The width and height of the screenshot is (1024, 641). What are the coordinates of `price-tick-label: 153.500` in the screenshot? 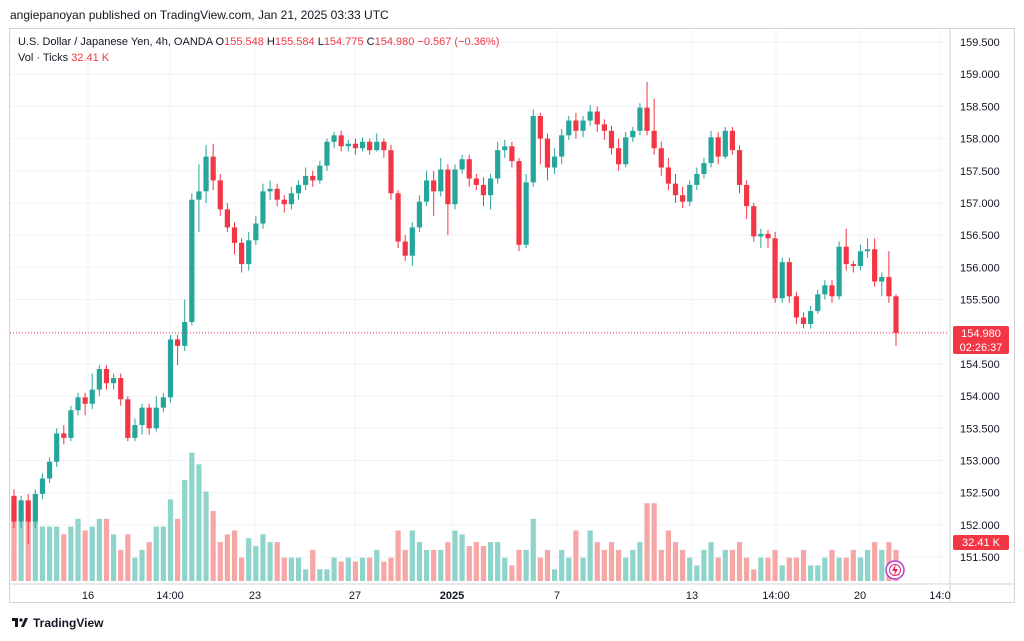 It's located at (980, 429).